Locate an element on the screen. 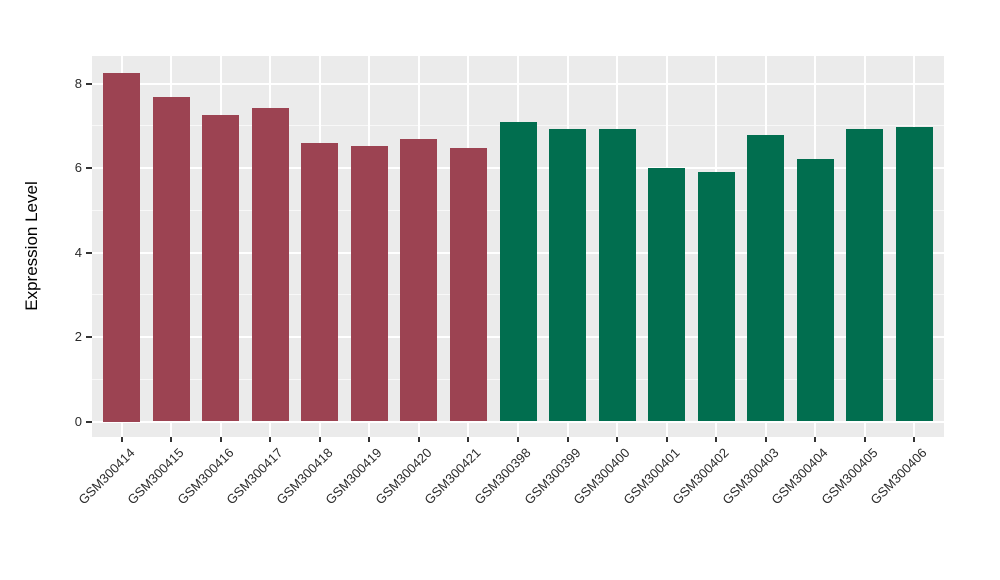  x-tick-mark-GSM300401 is located at coordinates (666, 439).